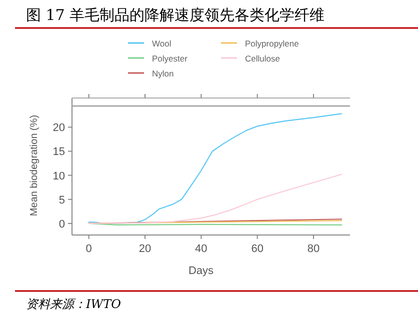 This screenshot has height=325, width=418. I want to click on legend-label: Nylon, so click(163, 73).